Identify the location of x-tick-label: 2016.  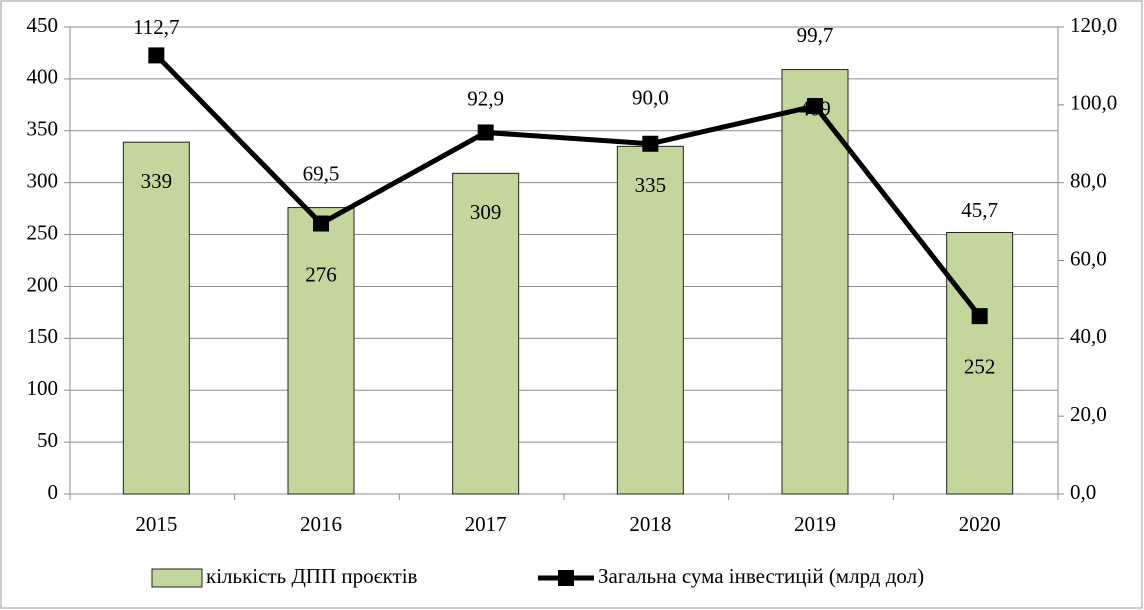
(321, 524).